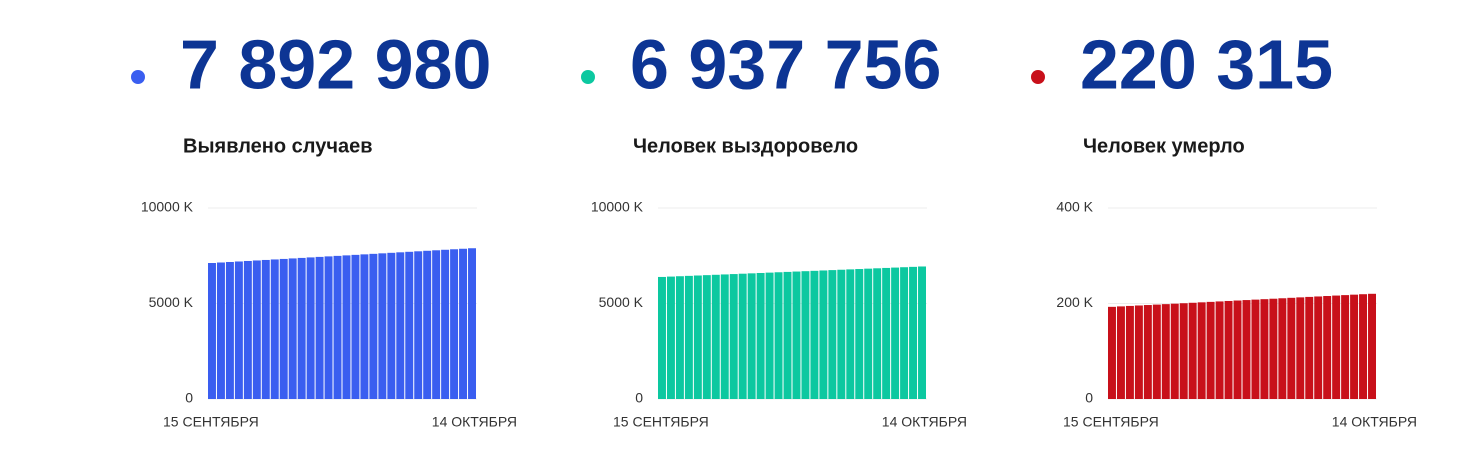  What do you see at coordinates (277, 146) in the screenshot?
I see `chart-title: Выявлено случаев` at bounding box center [277, 146].